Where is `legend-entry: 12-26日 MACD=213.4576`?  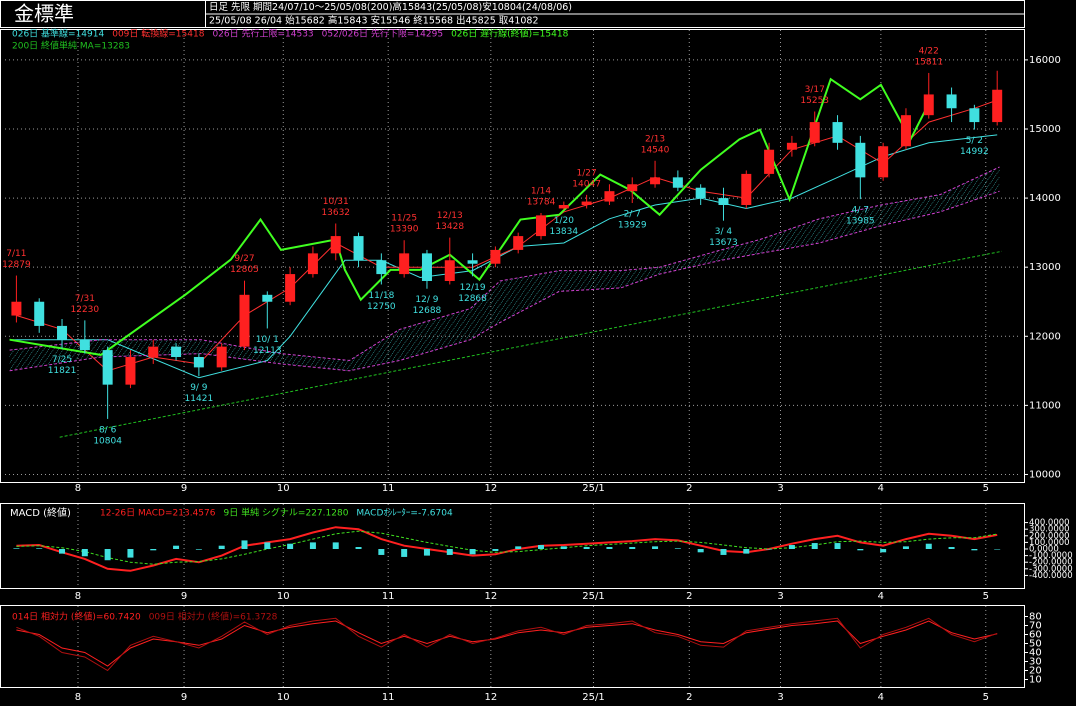
legend-entry: 12-26日 MACD=213.4576 is located at coordinates (158, 513).